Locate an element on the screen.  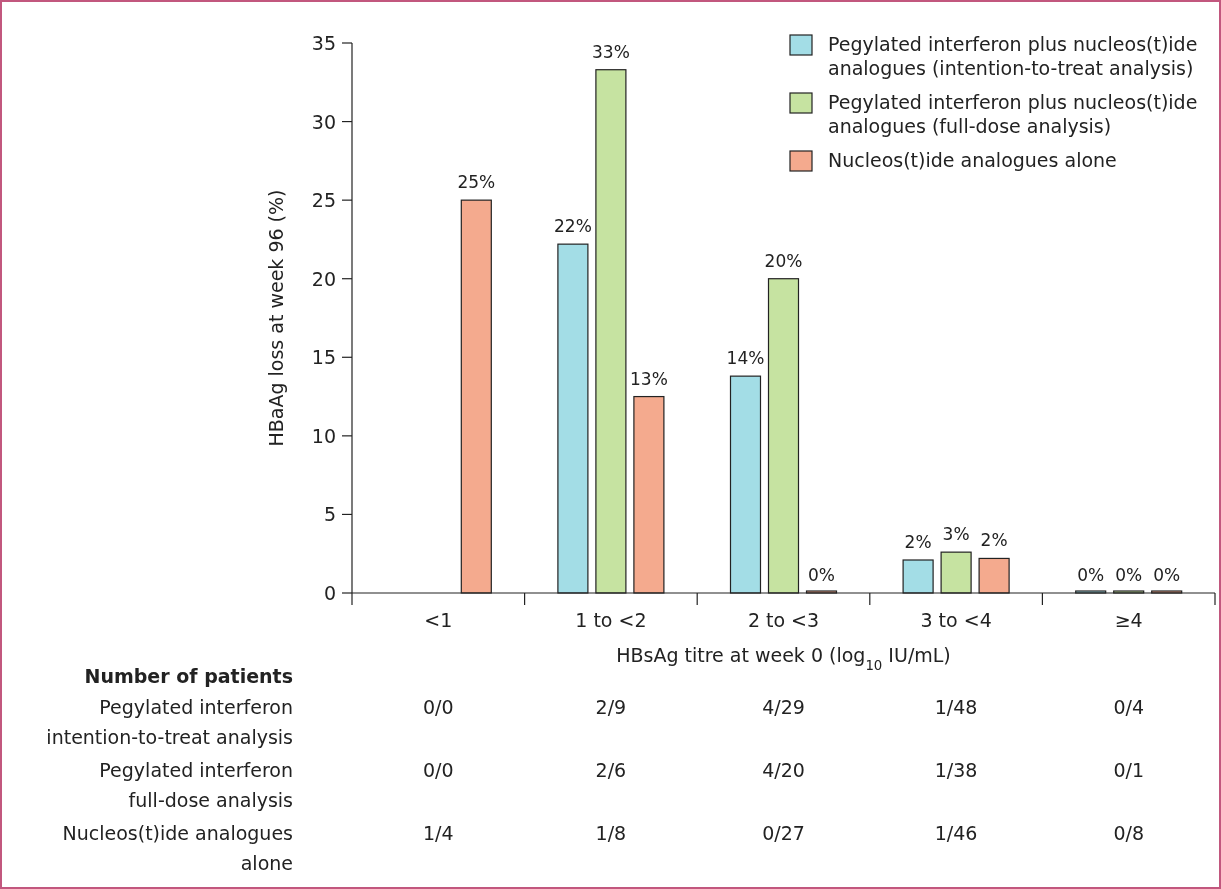
legend-label: Pegylated interferon plus nucleos(t)ide analogues (intention-to-treat analysis) is located at coordinates (1013, 56).